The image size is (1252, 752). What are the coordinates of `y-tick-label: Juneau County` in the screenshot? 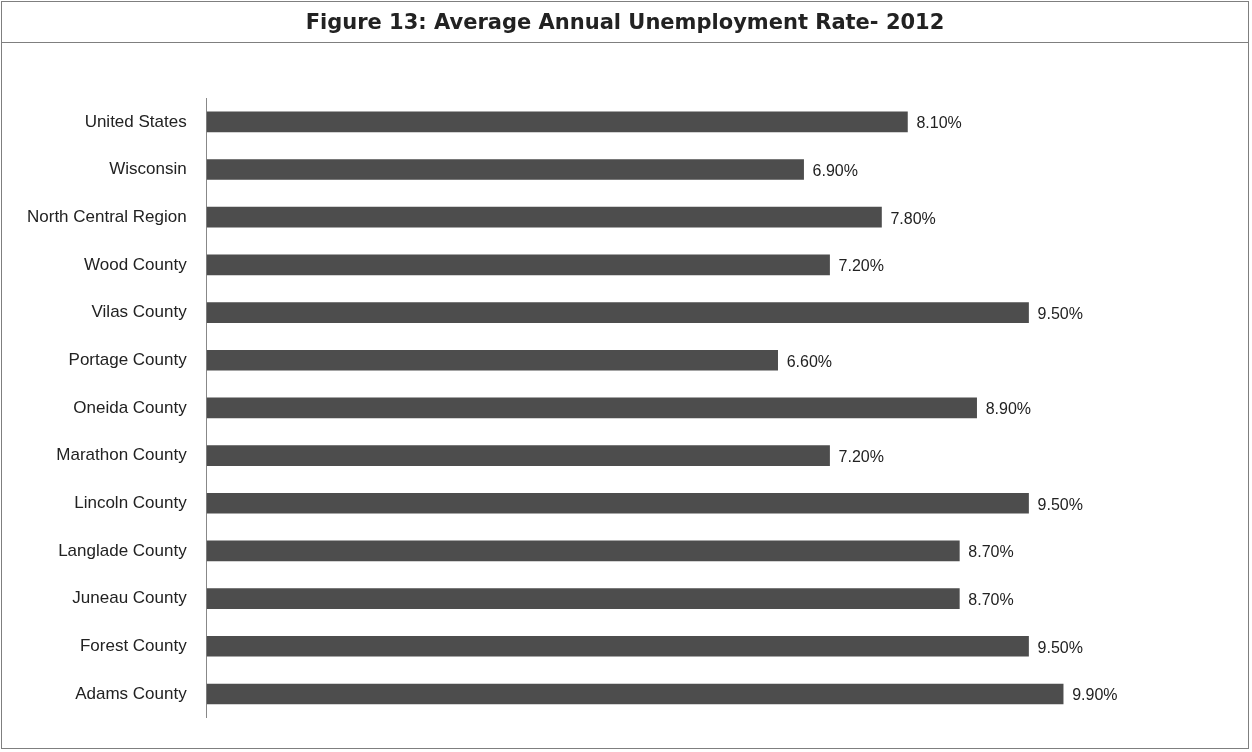 It's located at (130, 598).